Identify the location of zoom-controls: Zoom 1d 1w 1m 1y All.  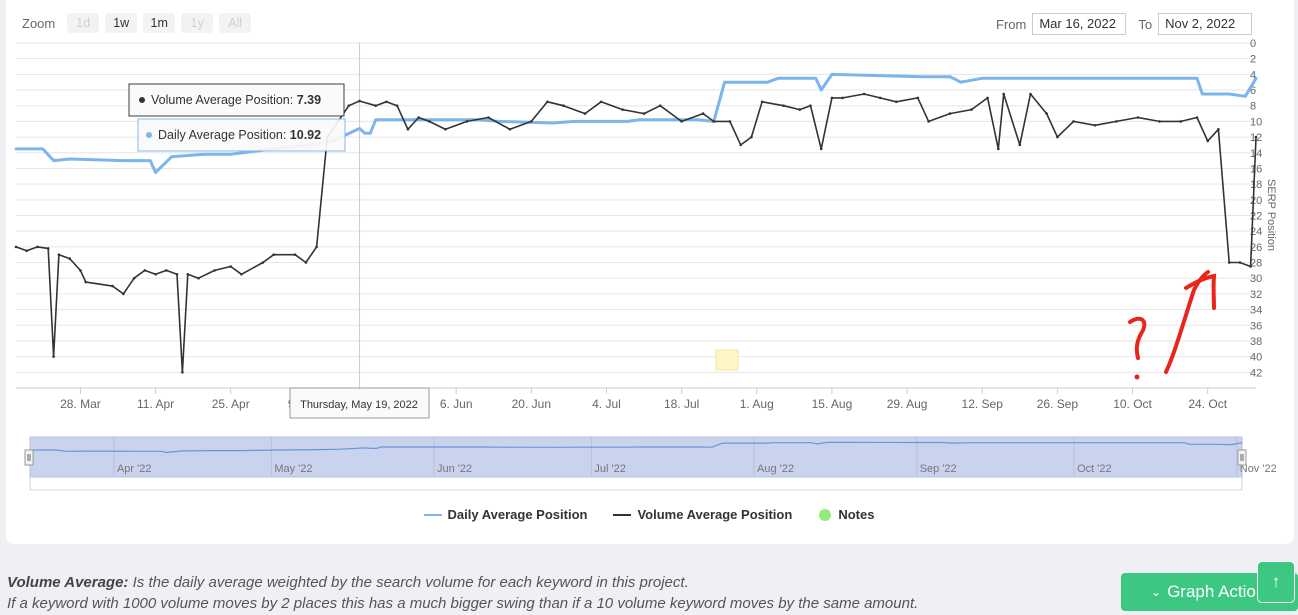
(137, 23).